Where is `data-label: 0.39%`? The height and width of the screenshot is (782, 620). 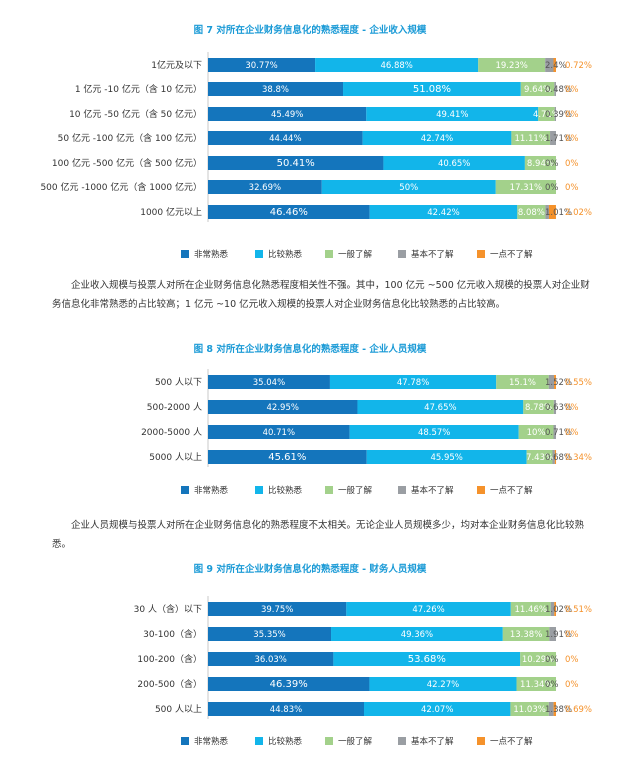 data-label: 0.39% is located at coordinates (558, 115).